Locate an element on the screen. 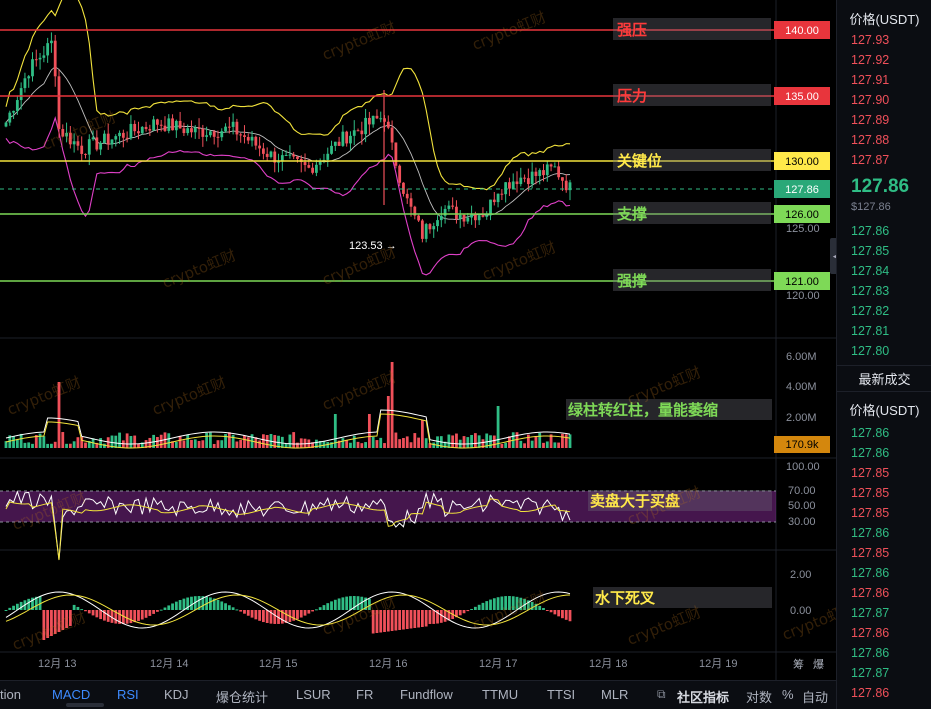 Image resolution: width=931 pixels, height=709 pixels. bid-row: 127.85 is located at coordinates (870, 251).